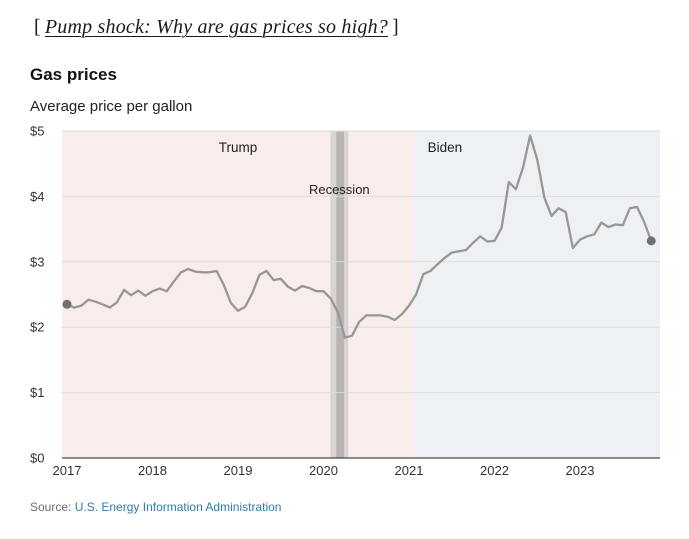 The image size is (689, 539). Describe the element at coordinates (37, 261) in the screenshot. I see `y-tick-label: $3` at that location.